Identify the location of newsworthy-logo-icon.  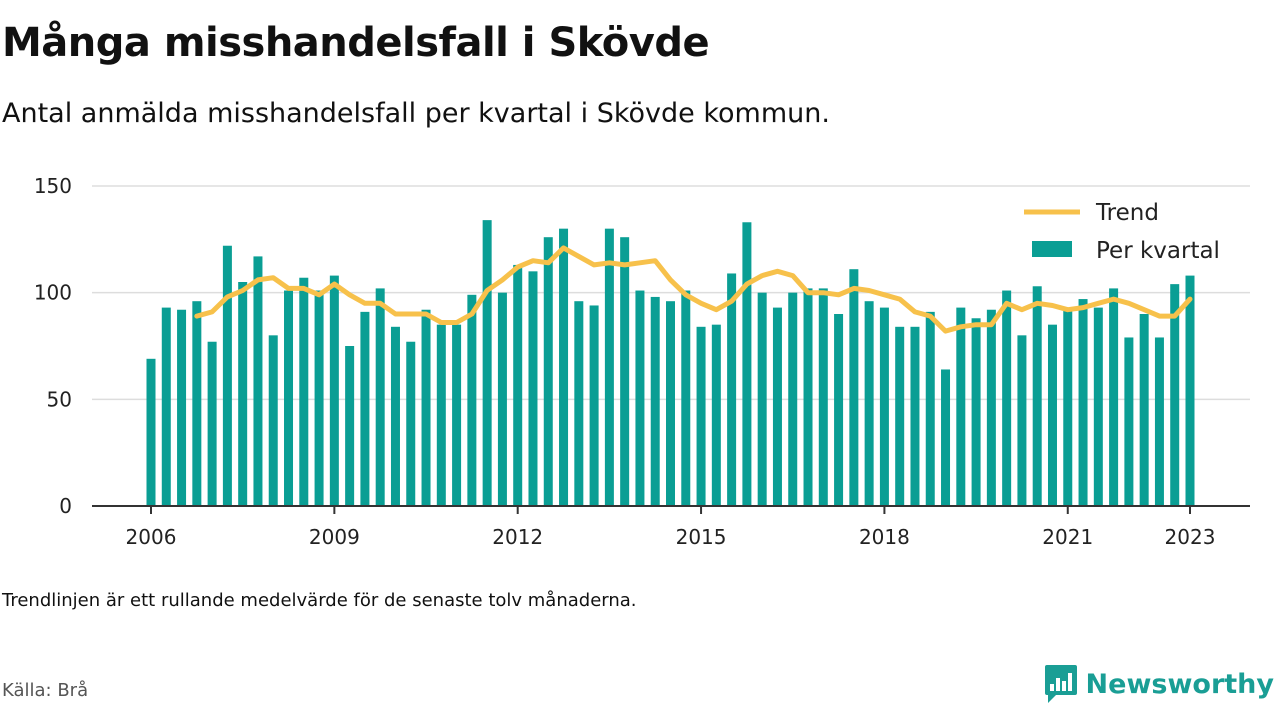
(1060, 684).